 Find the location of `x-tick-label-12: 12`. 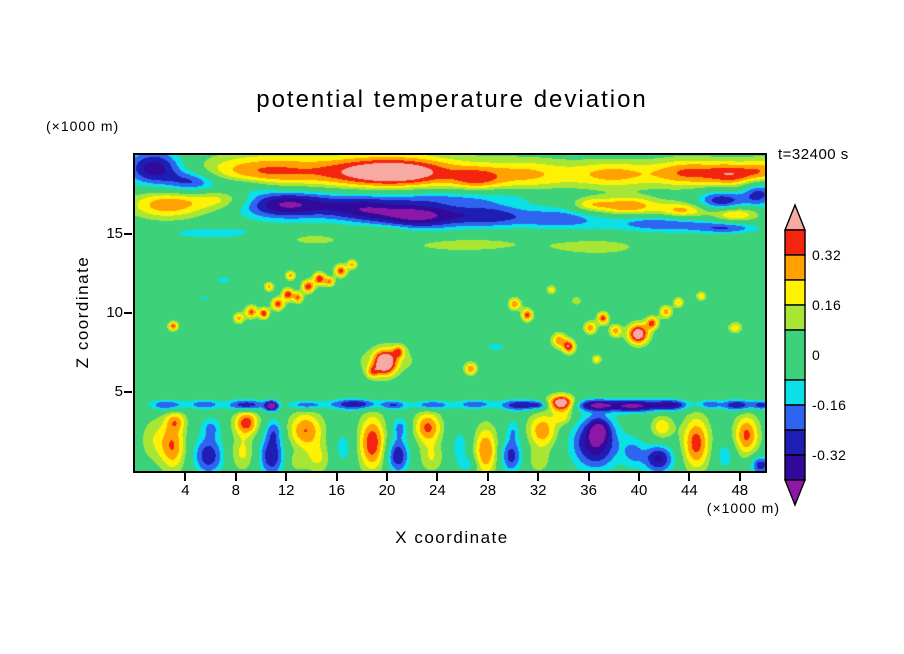

x-tick-label-12: 12 is located at coordinates (286, 490).